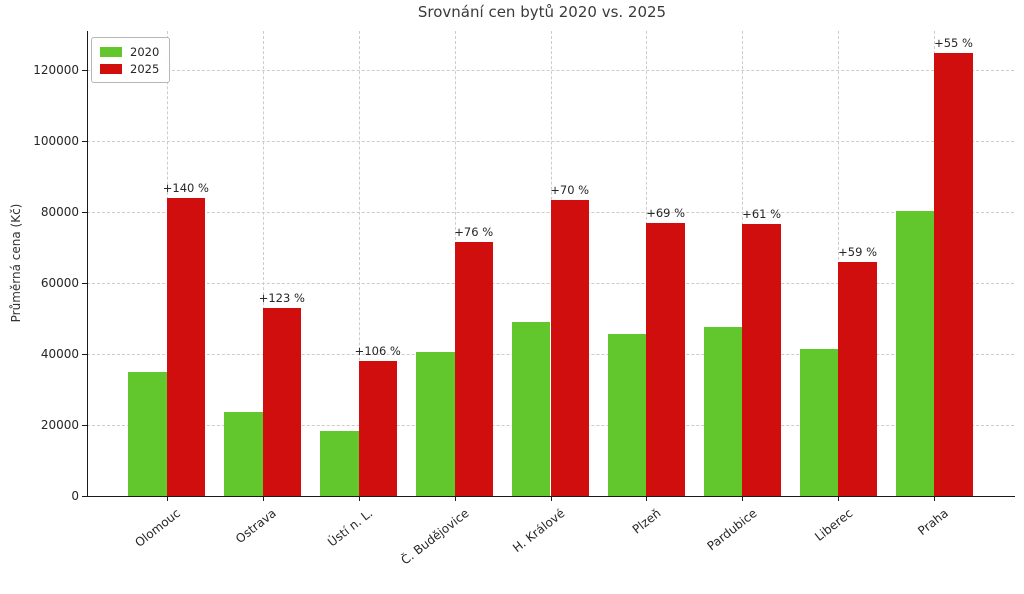 The width and height of the screenshot is (1024, 594). I want to click on y-tick-label: 40000, so click(59, 354).